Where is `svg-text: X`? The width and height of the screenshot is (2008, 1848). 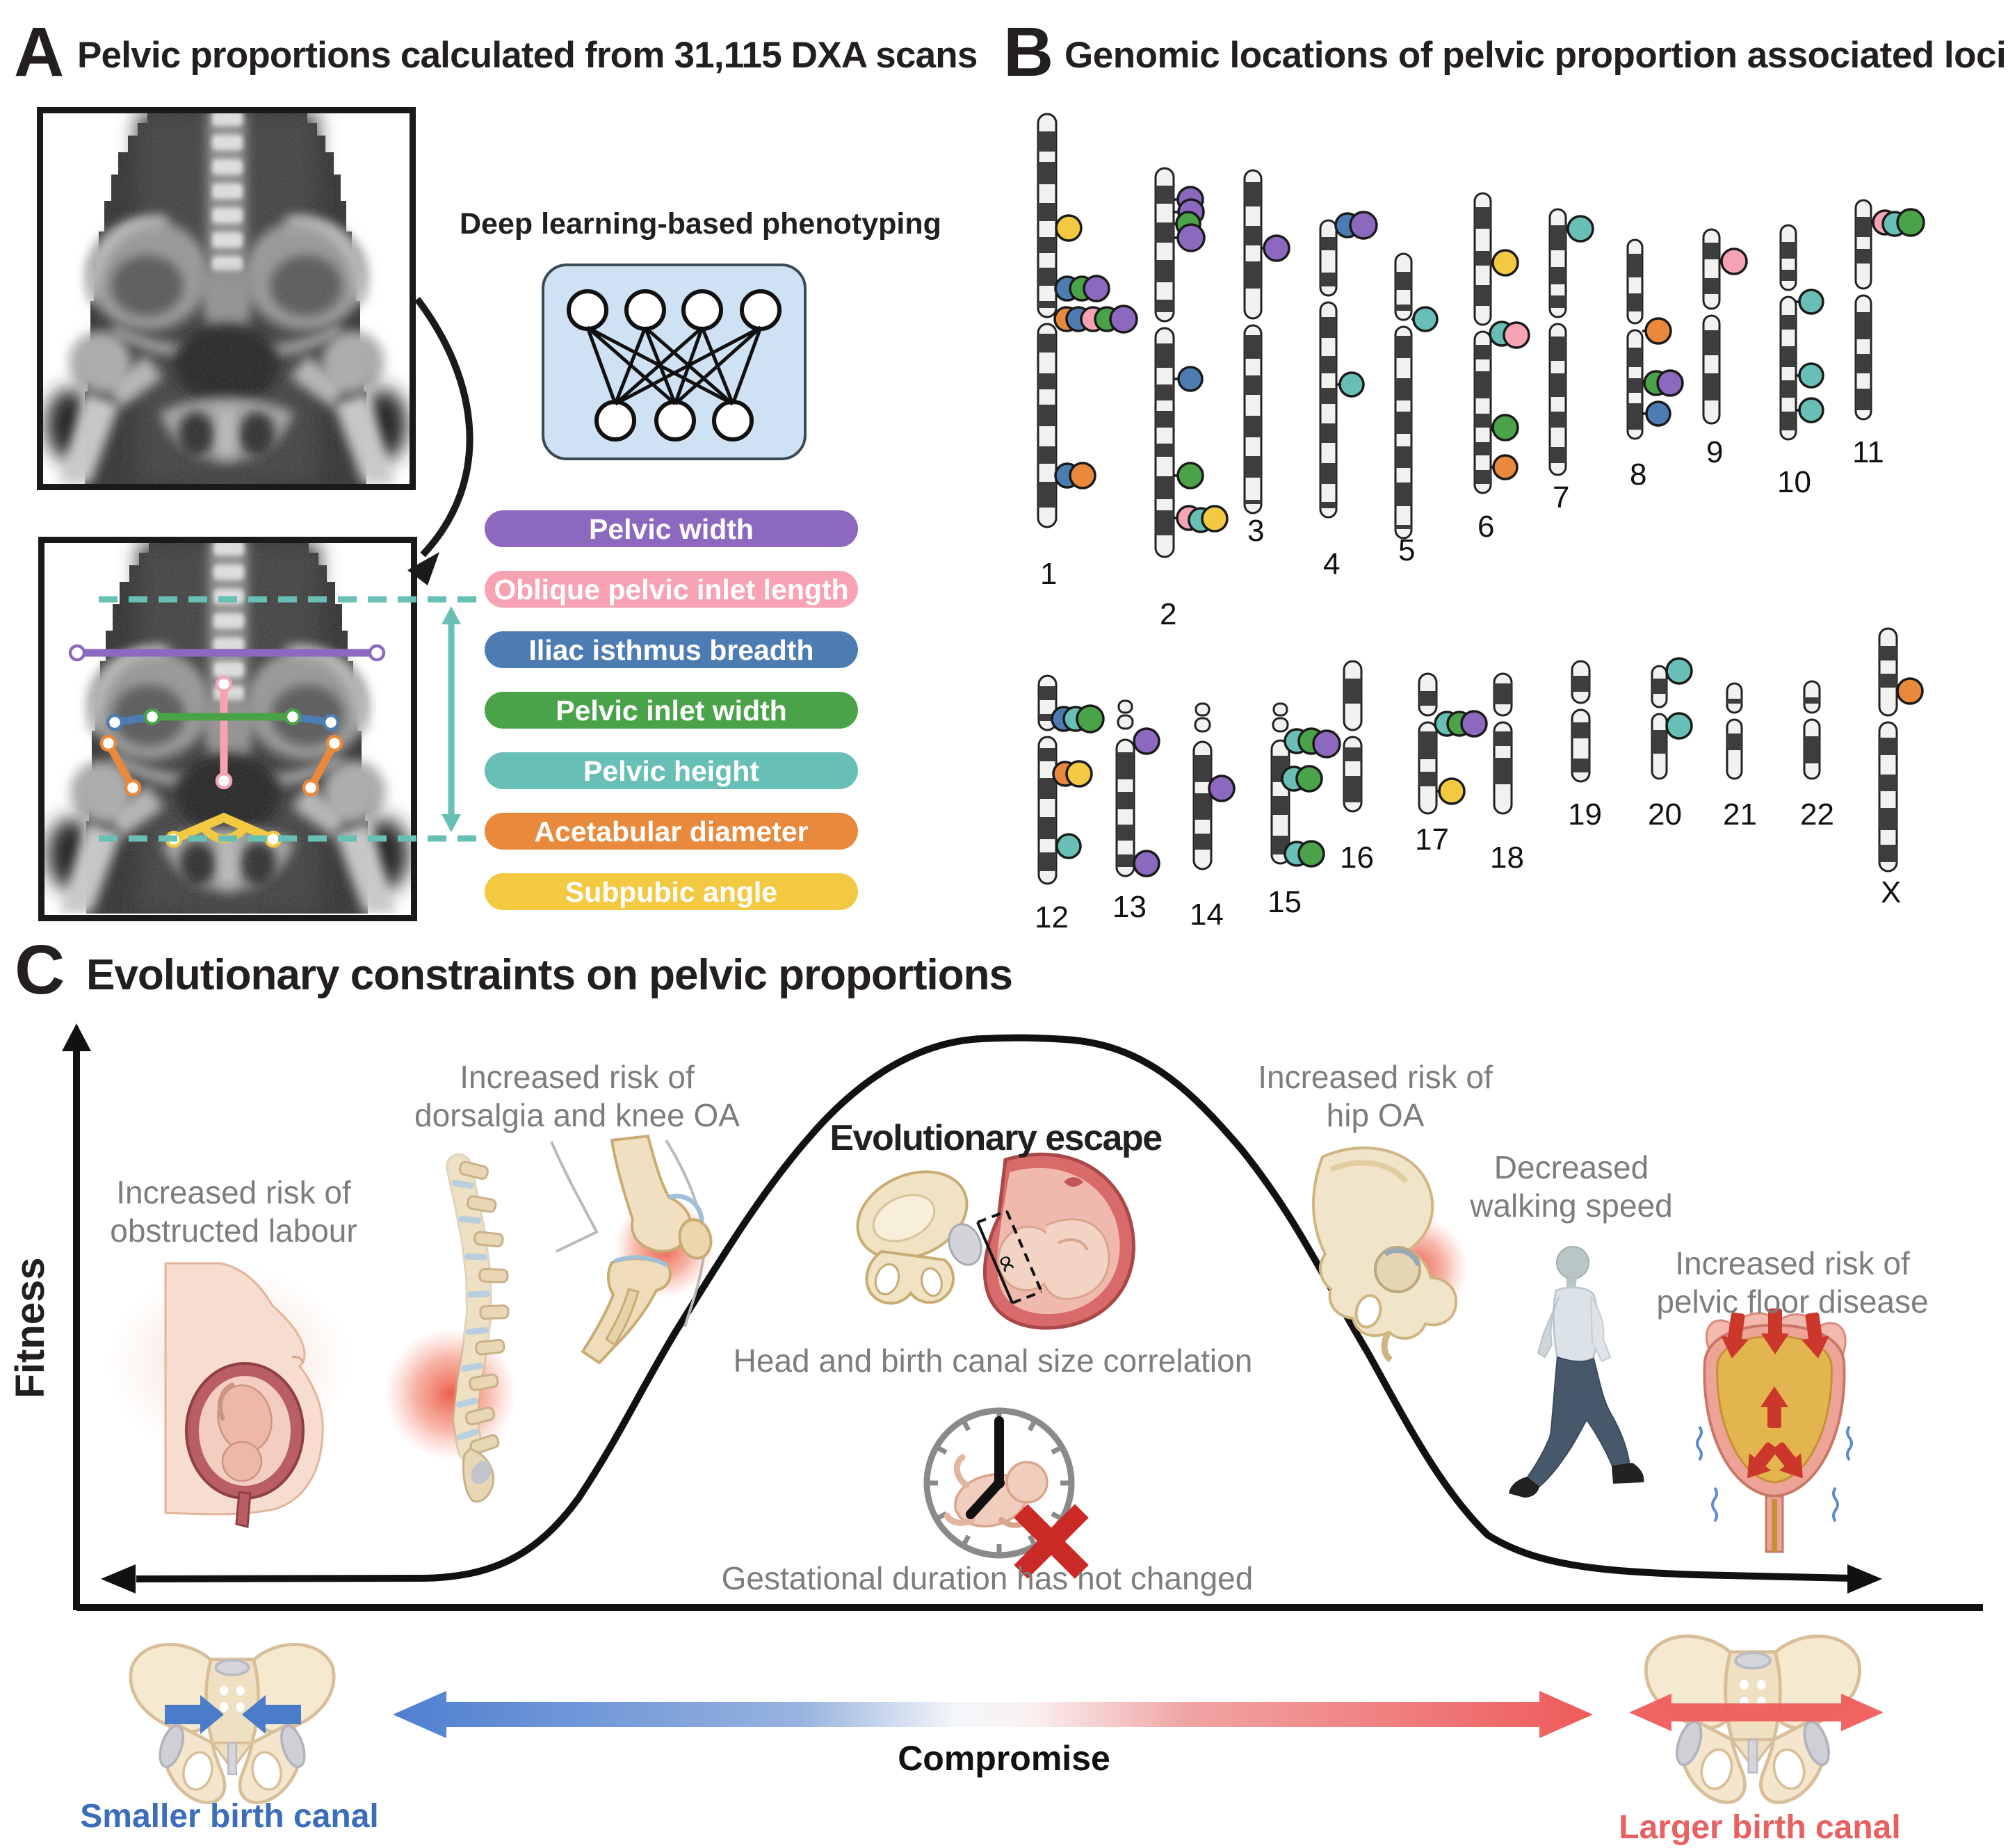 svg-text: X is located at coordinates (1891, 892).